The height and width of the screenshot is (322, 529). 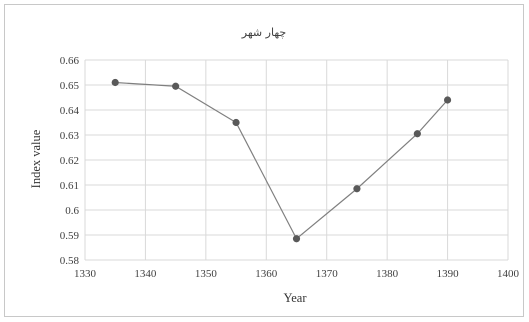 I want to click on y-tick-label: 0.66, so click(x=70, y=61).